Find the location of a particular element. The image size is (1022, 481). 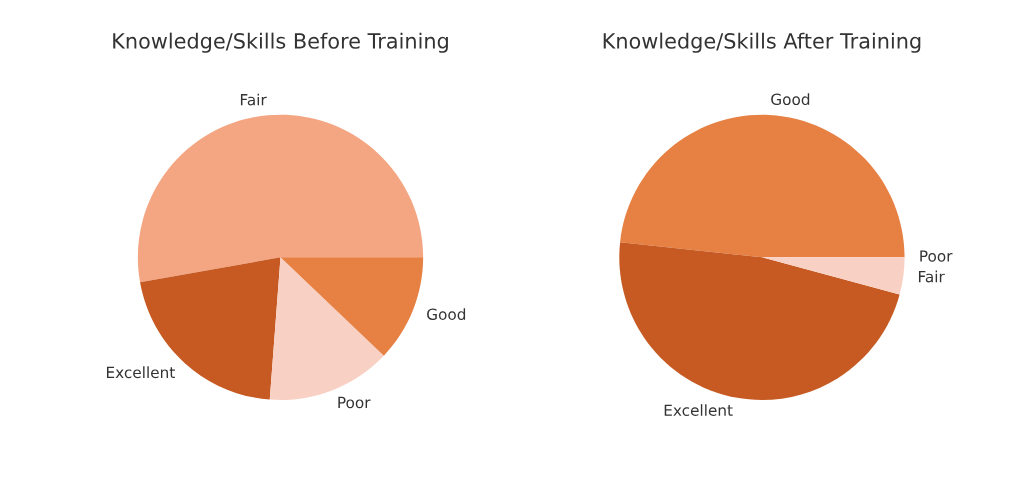

category-label: Poor is located at coordinates (936, 256).